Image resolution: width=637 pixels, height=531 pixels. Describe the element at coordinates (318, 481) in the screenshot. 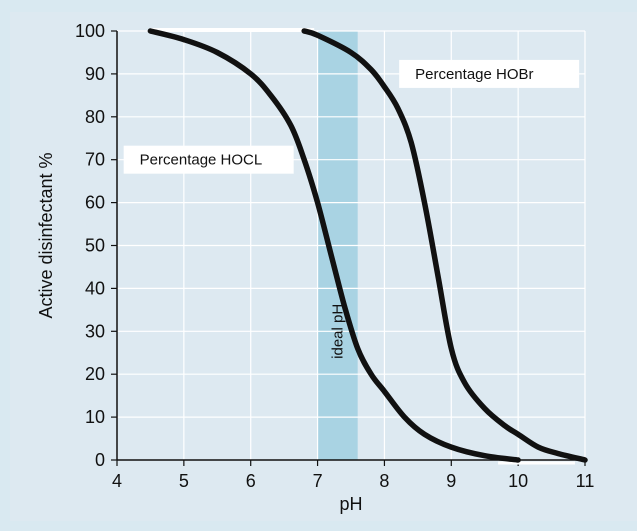

I see `x-tick-label: 7` at that location.